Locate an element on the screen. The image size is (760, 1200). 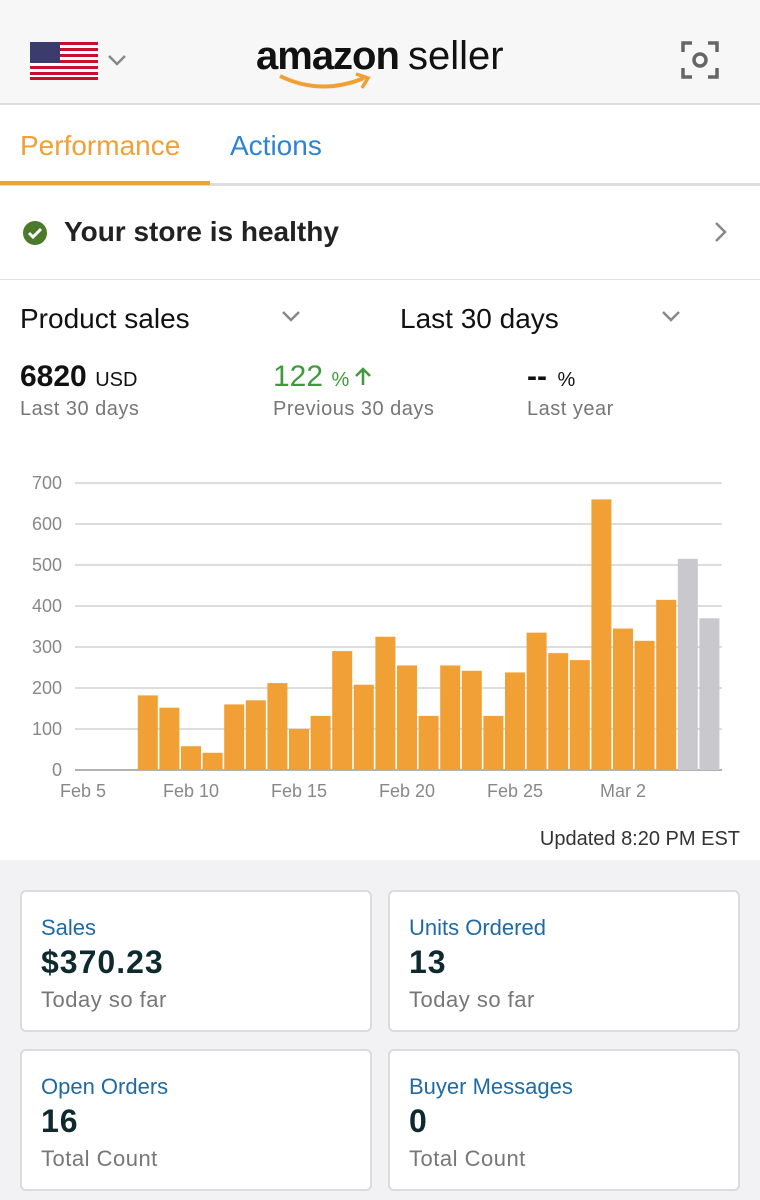
scan-button is located at coordinates (700, 60).